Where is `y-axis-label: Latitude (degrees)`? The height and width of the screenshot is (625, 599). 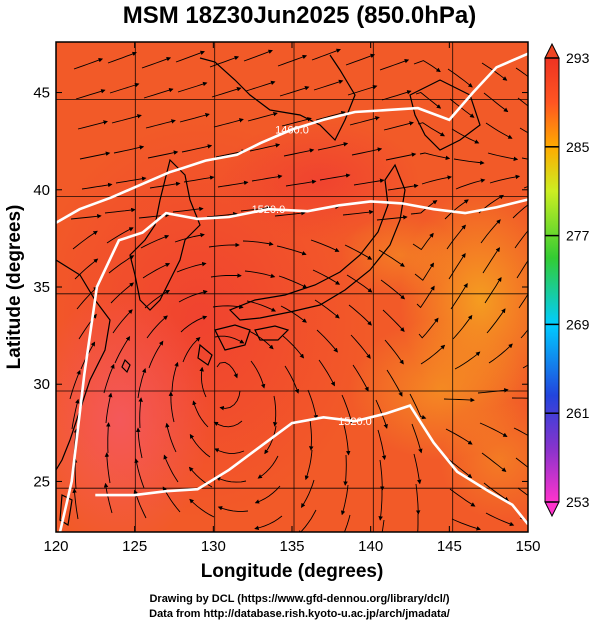 y-axis-label: Latitude (degrees) is located at coordinates (14, 287).